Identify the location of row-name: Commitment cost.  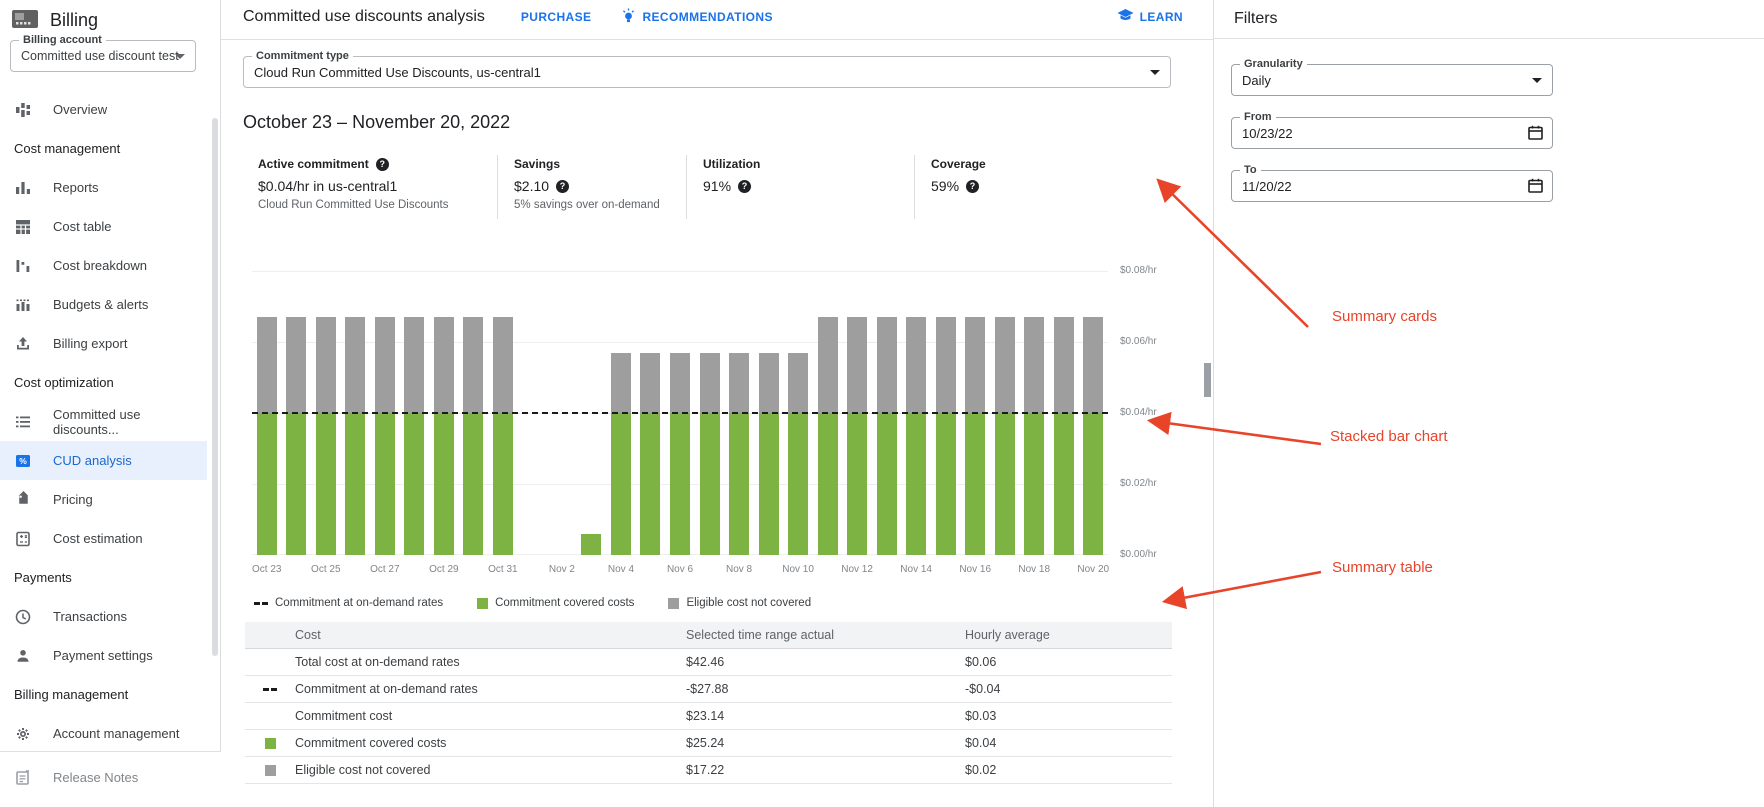
(344, 716).